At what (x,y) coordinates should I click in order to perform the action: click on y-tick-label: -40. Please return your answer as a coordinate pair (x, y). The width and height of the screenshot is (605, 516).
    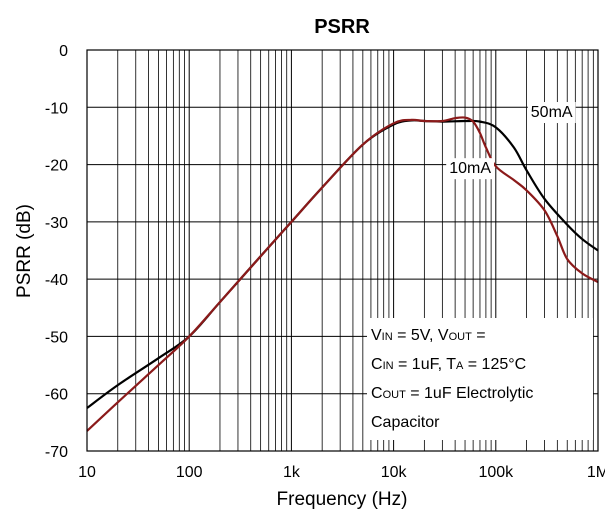
    Looking at the image, I should click on (56, 280).